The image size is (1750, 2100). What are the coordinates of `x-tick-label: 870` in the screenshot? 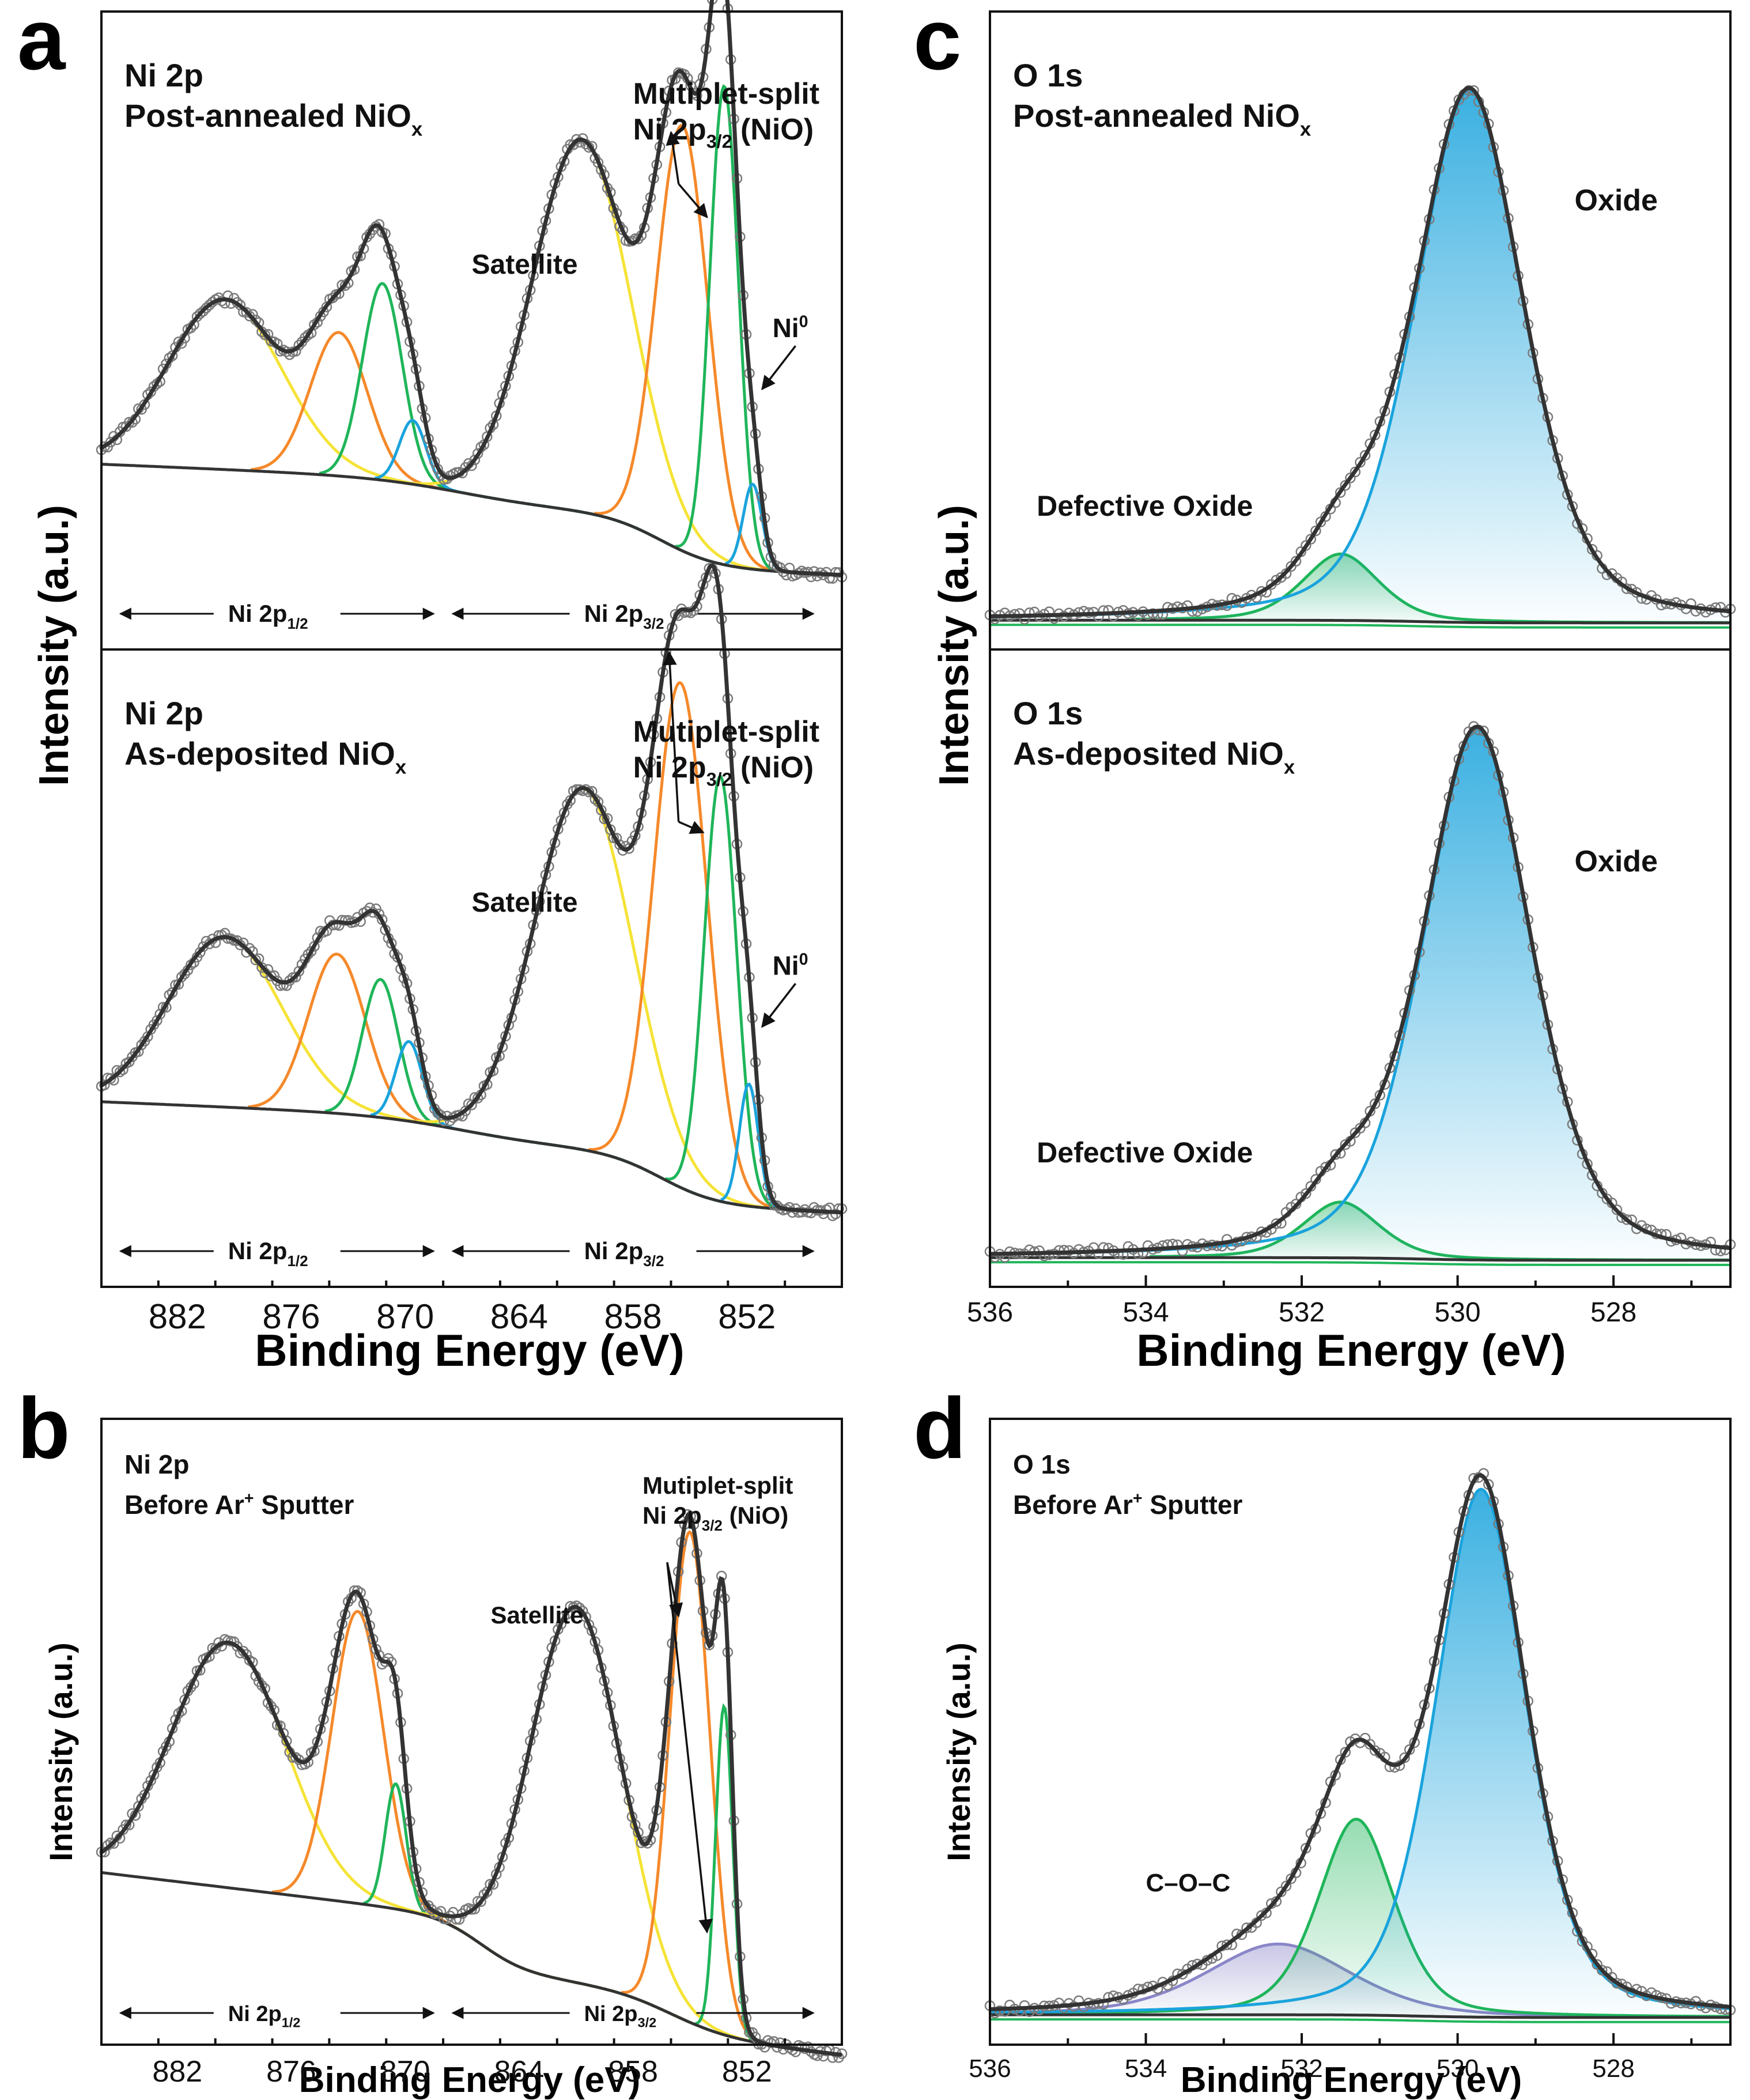 It's located at (405, 1316).